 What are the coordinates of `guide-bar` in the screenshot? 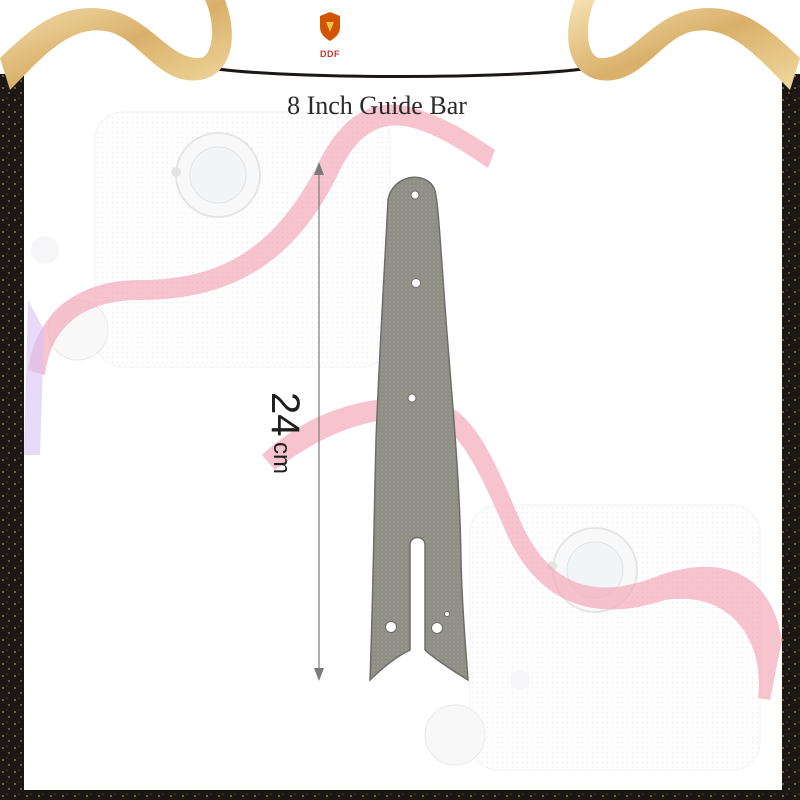 It's located at (419, 429).